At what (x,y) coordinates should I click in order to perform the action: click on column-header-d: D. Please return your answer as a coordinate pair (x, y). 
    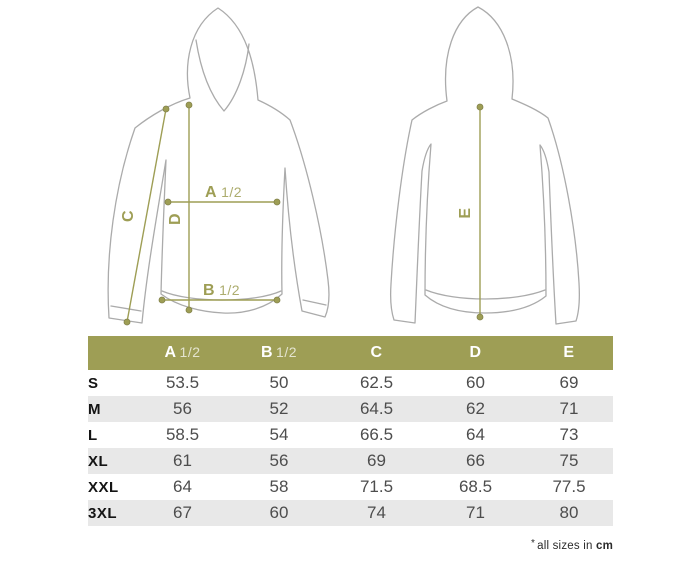
    Looking at the image, I should click on (475, 353).